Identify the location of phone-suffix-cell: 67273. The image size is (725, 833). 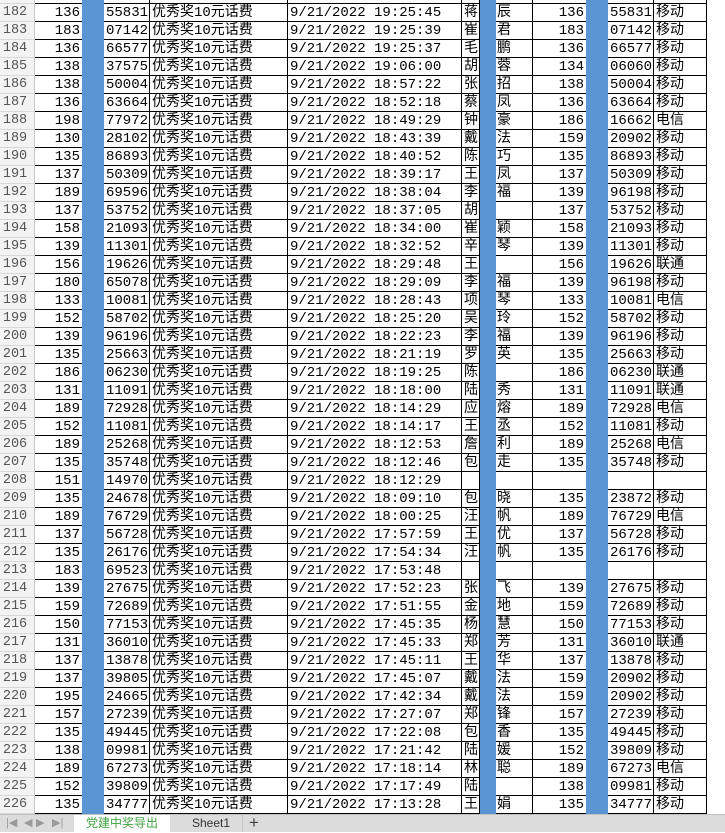
(127, 769).